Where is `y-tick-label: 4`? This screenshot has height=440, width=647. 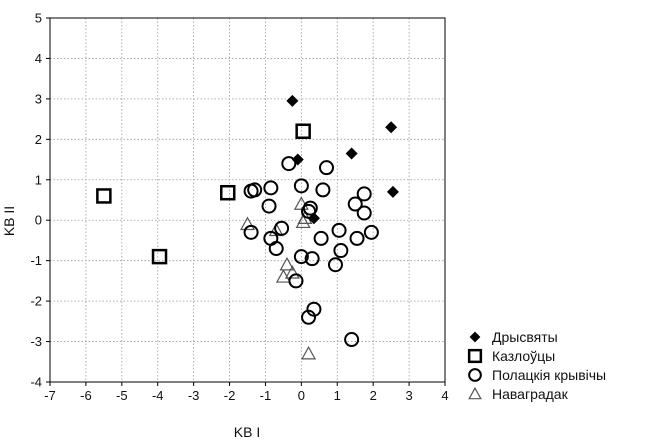
y-tick-label: 4 is located at coordinates (38, 58).